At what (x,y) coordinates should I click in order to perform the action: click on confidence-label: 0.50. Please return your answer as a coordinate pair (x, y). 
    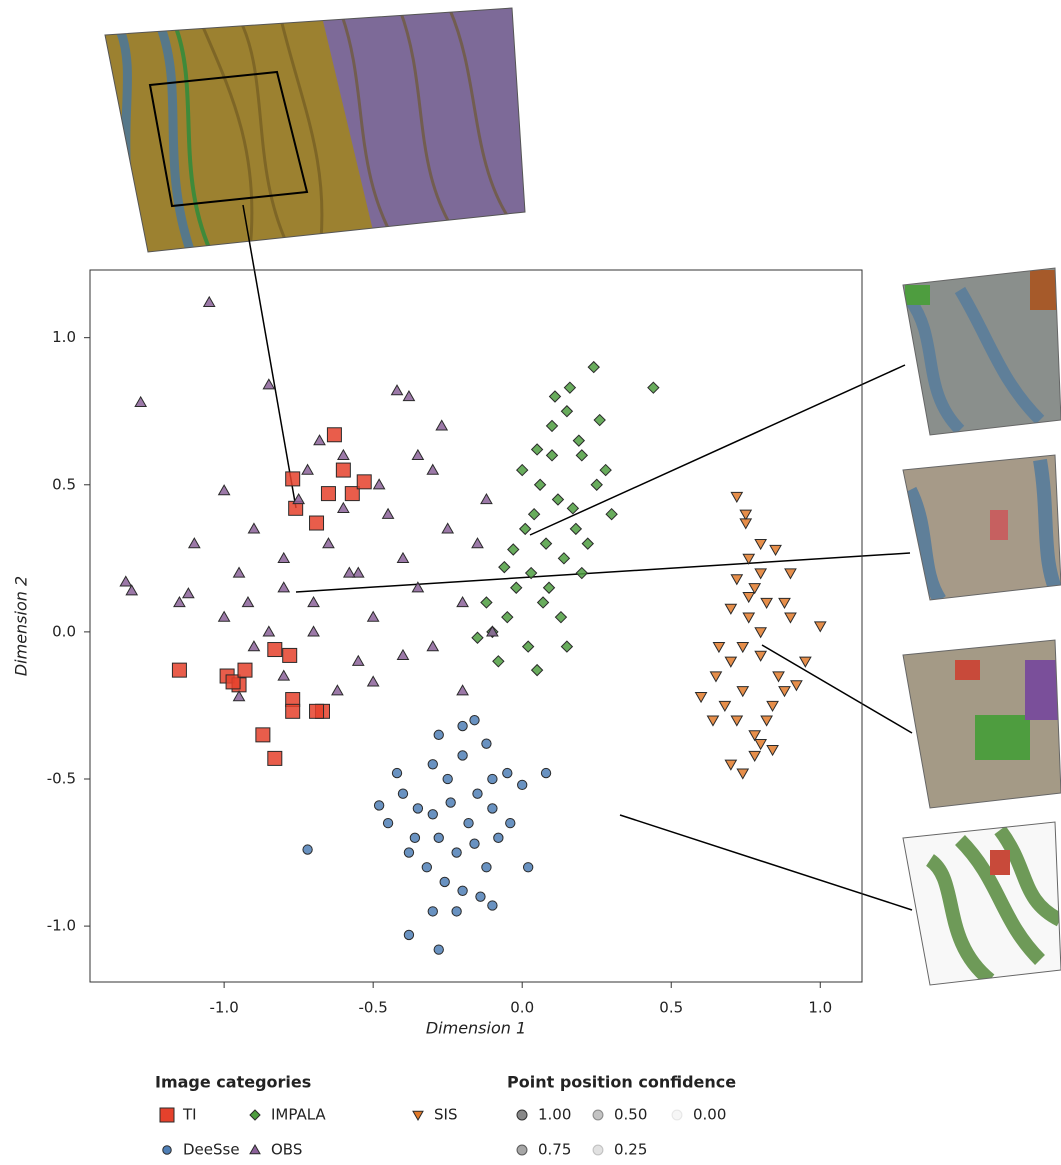
    Looking at the image, I should click on (630, 1115).